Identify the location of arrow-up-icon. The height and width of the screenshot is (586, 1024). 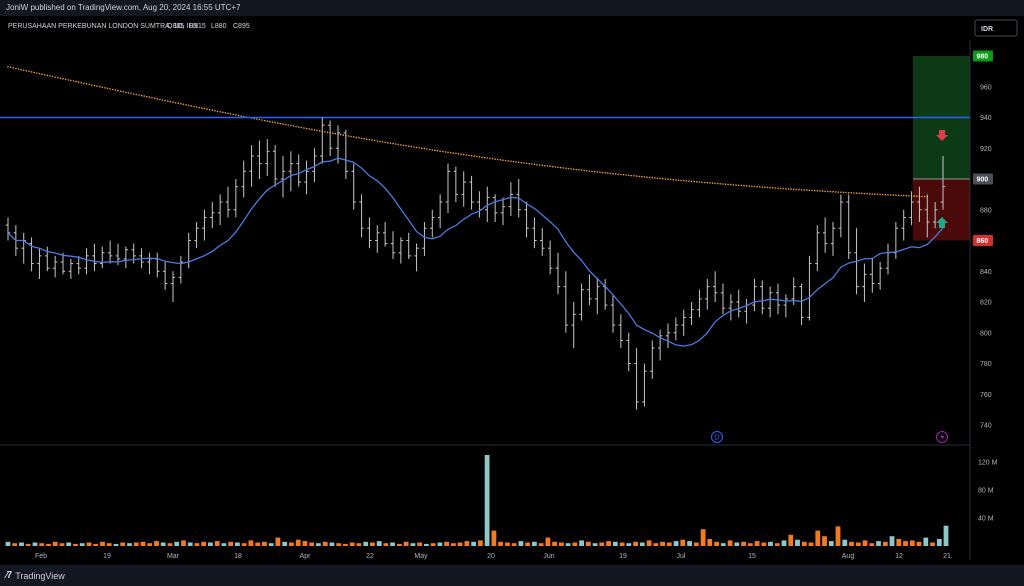
(942, 223).